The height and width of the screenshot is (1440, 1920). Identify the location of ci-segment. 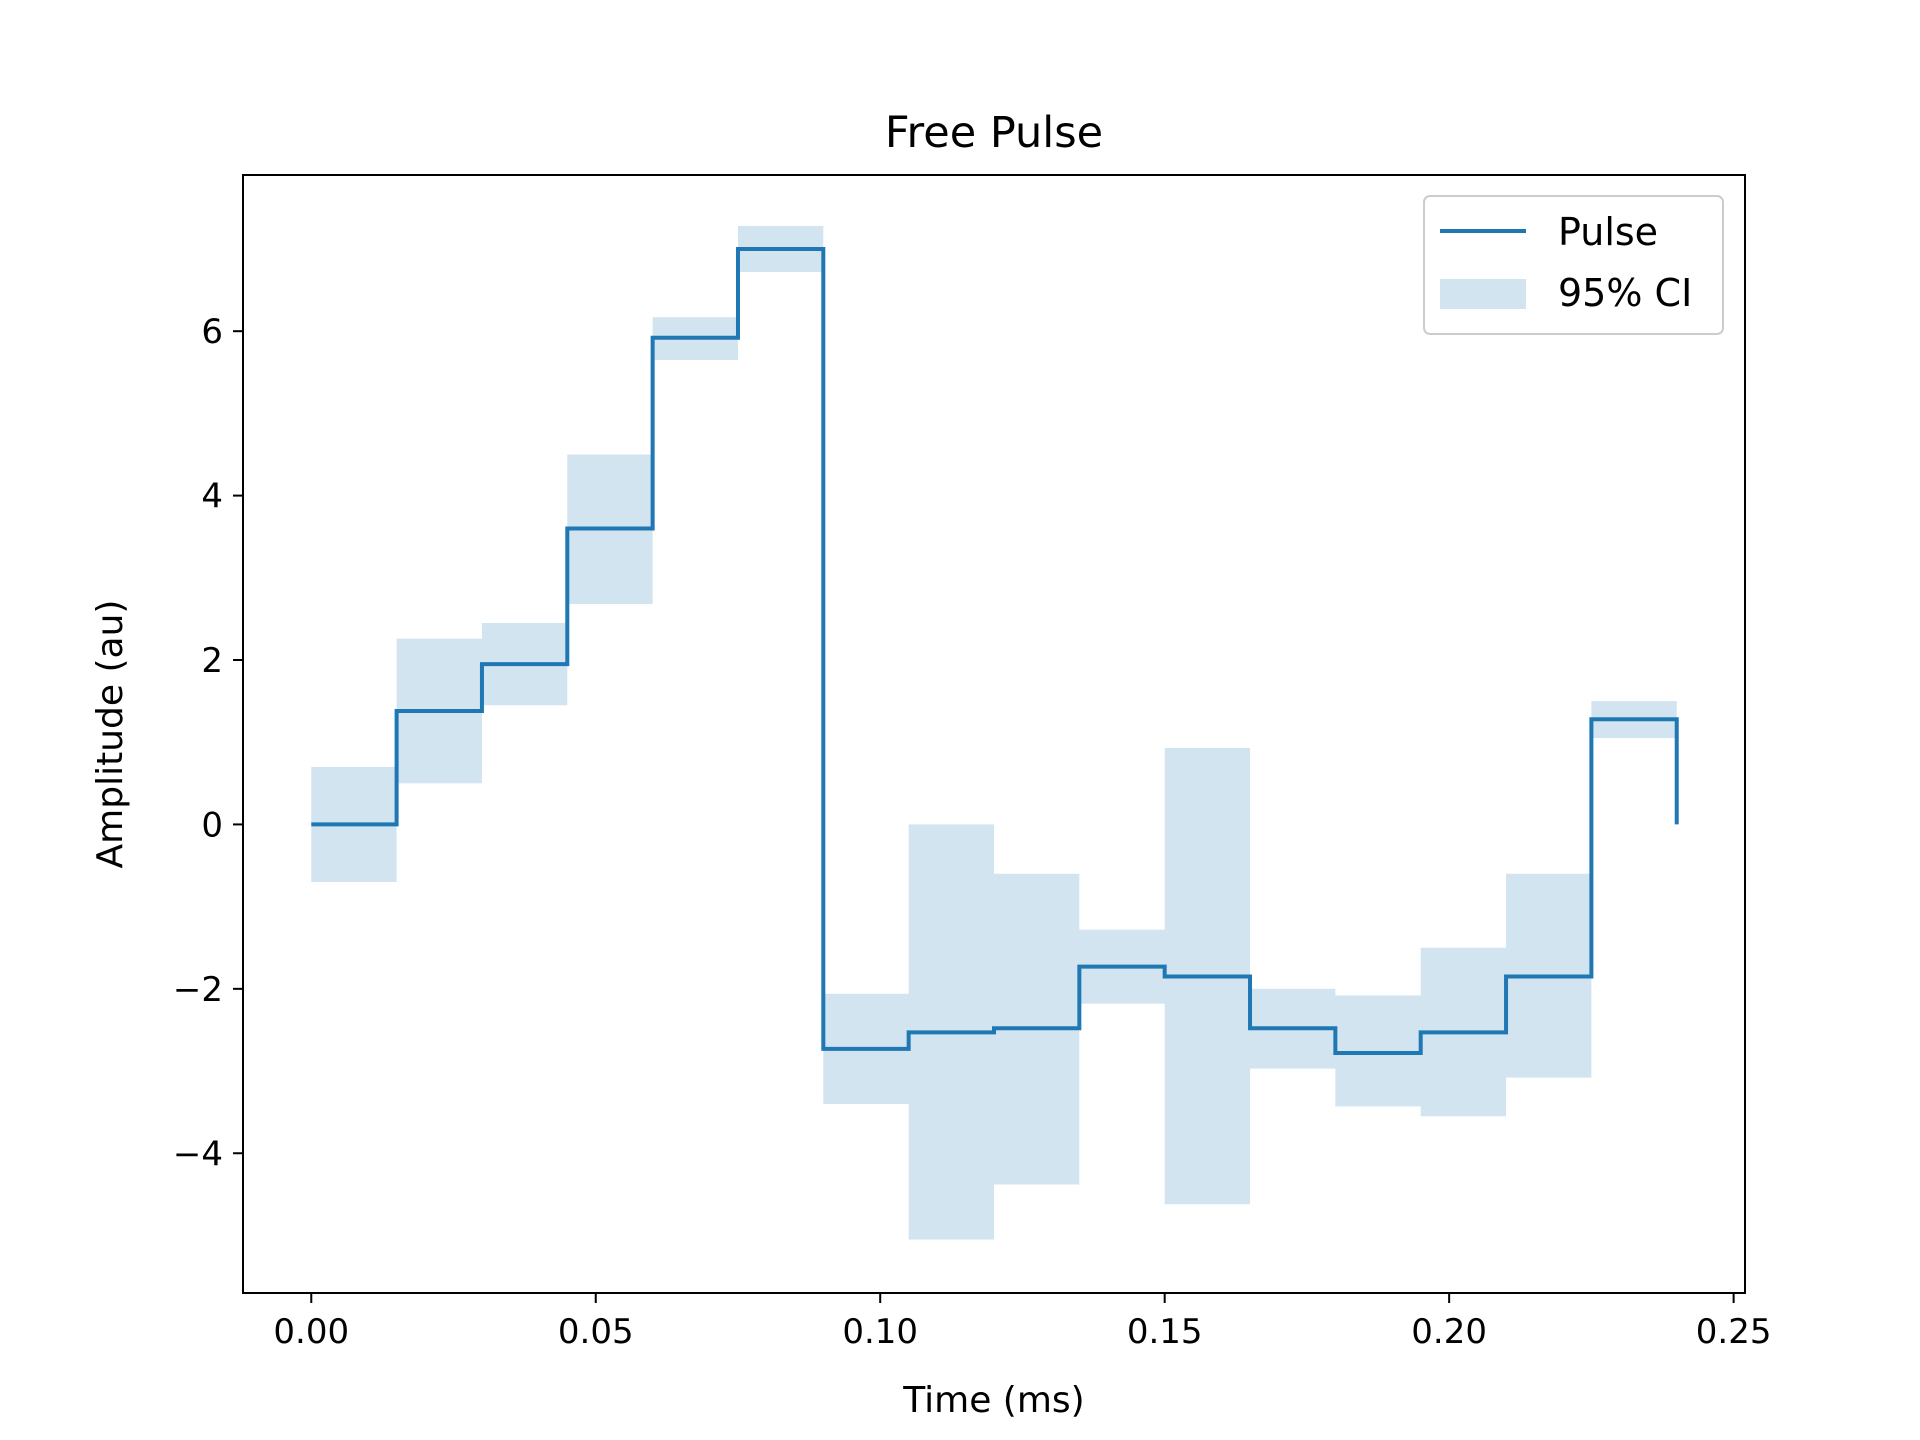
(1378, 1051).